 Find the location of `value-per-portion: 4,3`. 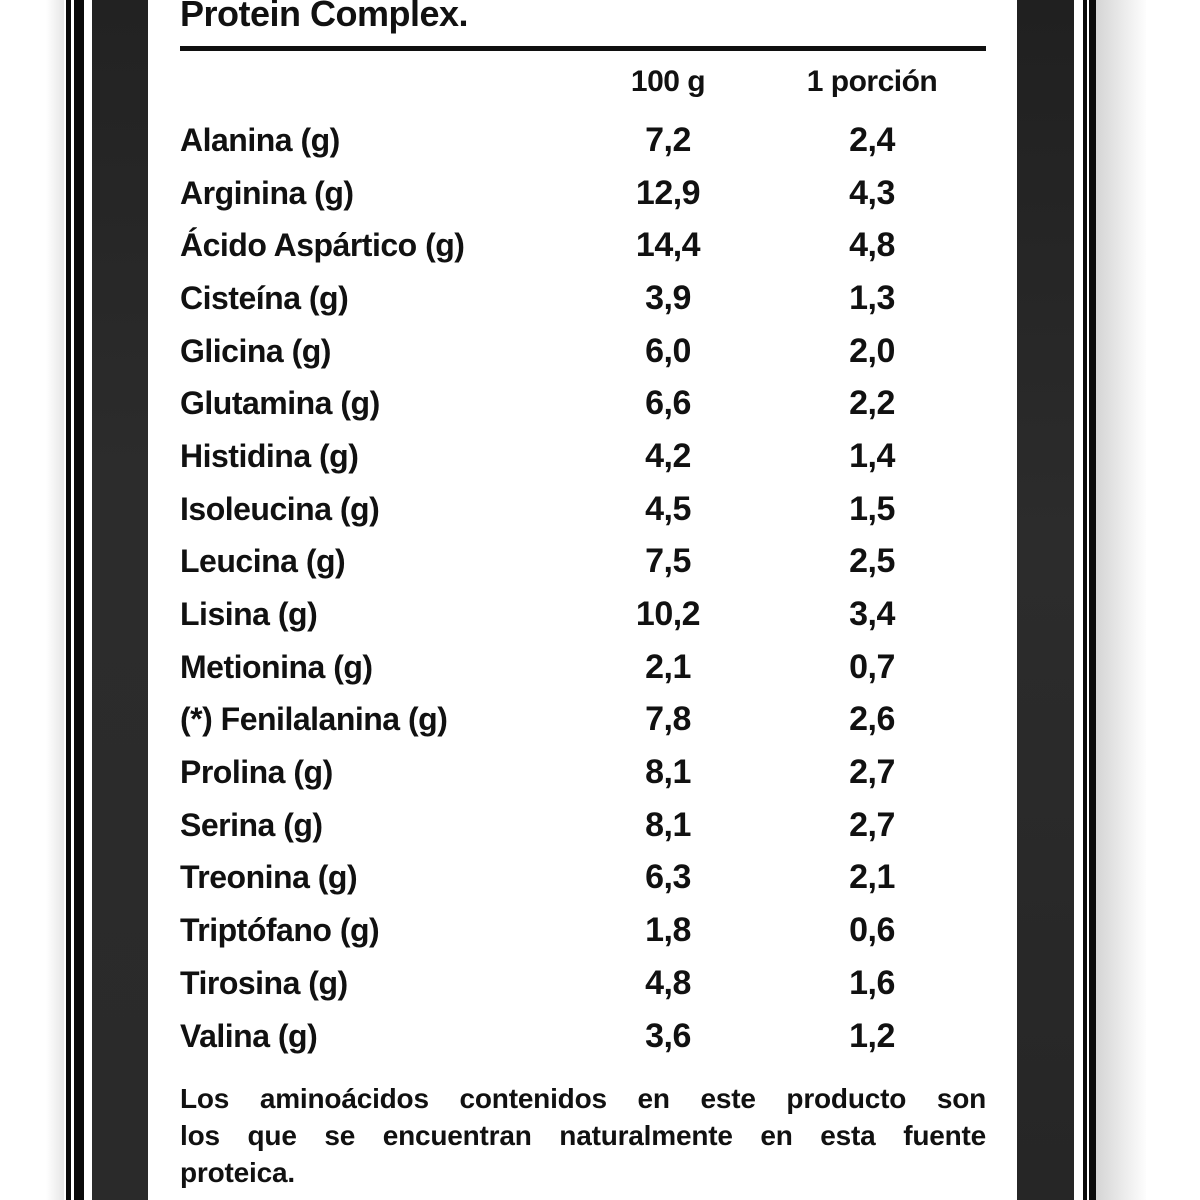

value-per-portion: 4,3 is located at coordinates (872, 192).